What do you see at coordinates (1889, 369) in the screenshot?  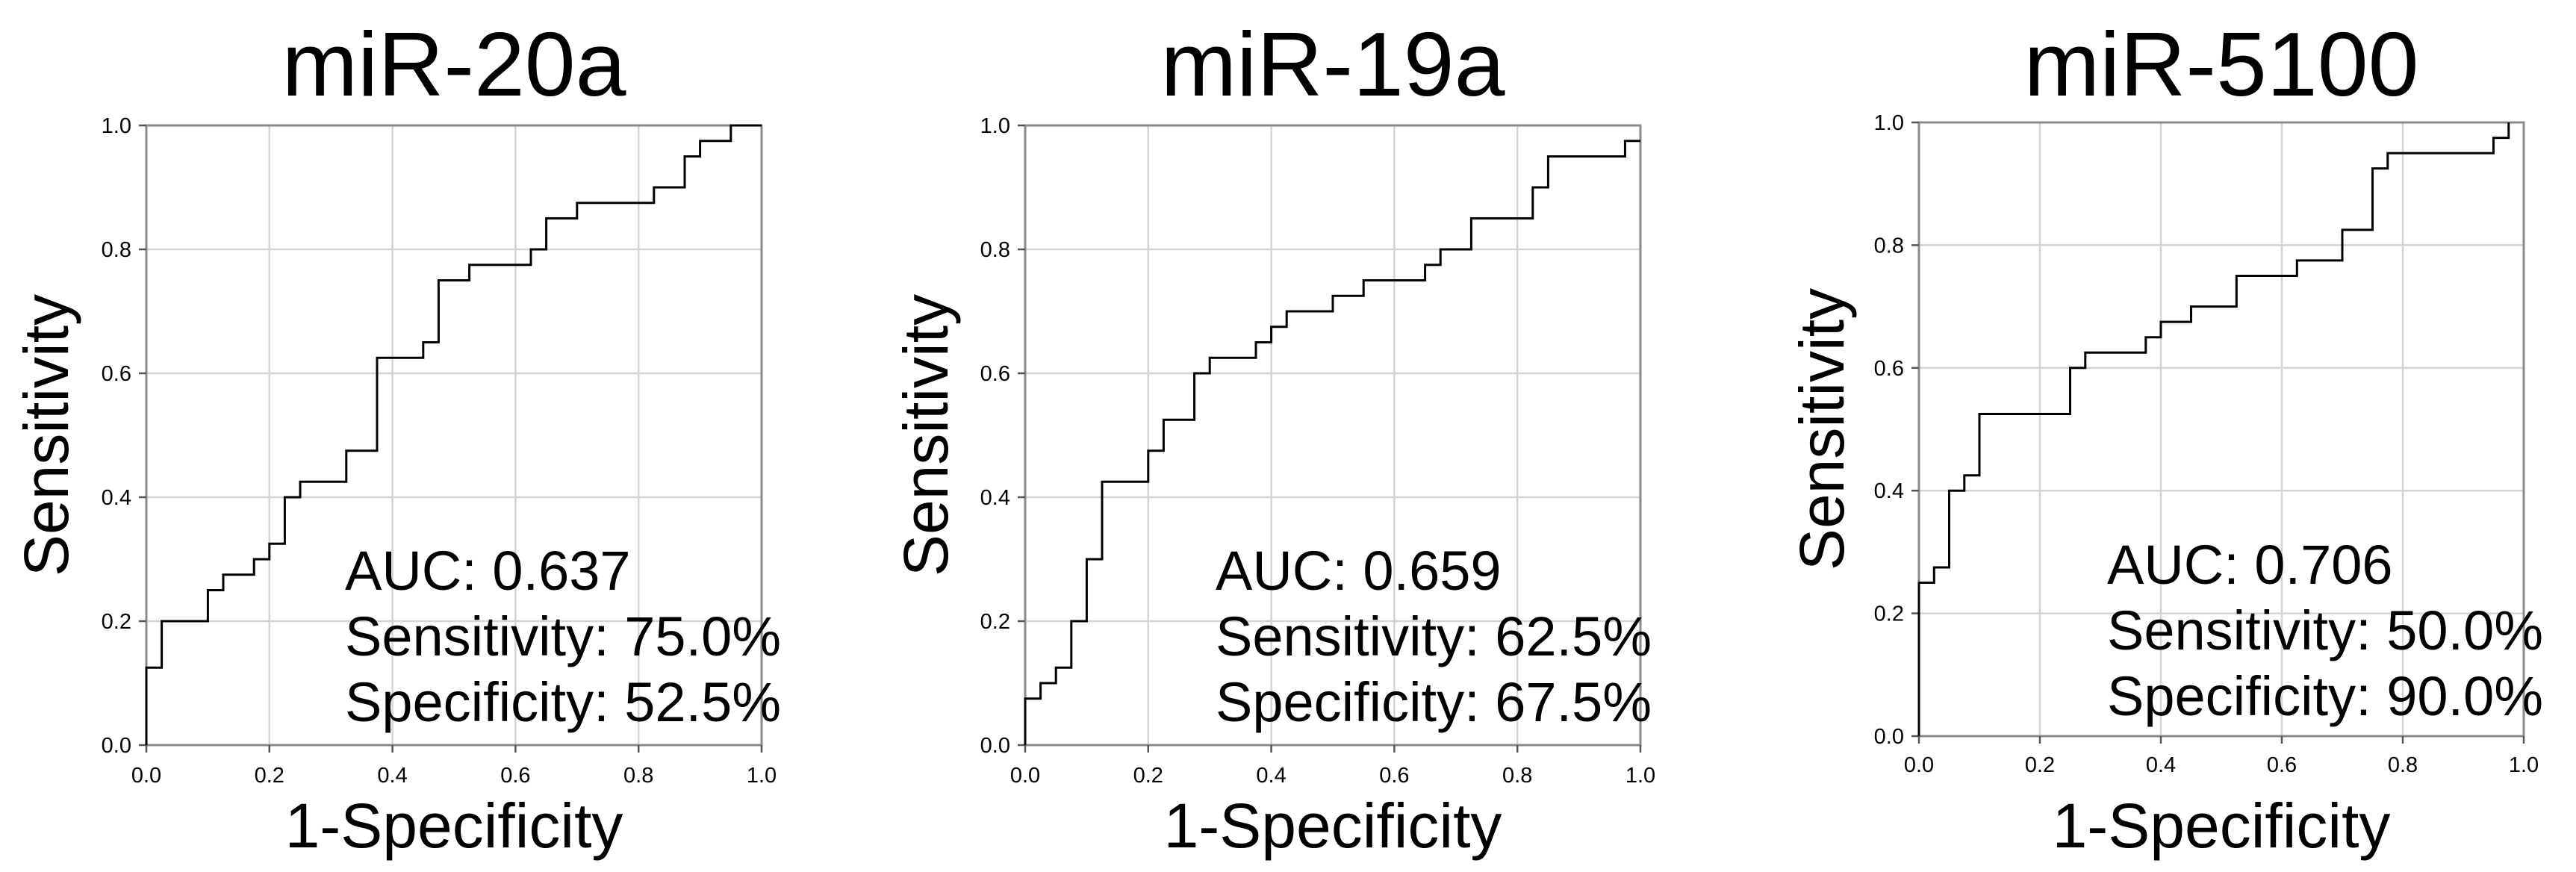 I see `chart-3-y-tick-label: 0.6` at bounding box center [1889, 369].